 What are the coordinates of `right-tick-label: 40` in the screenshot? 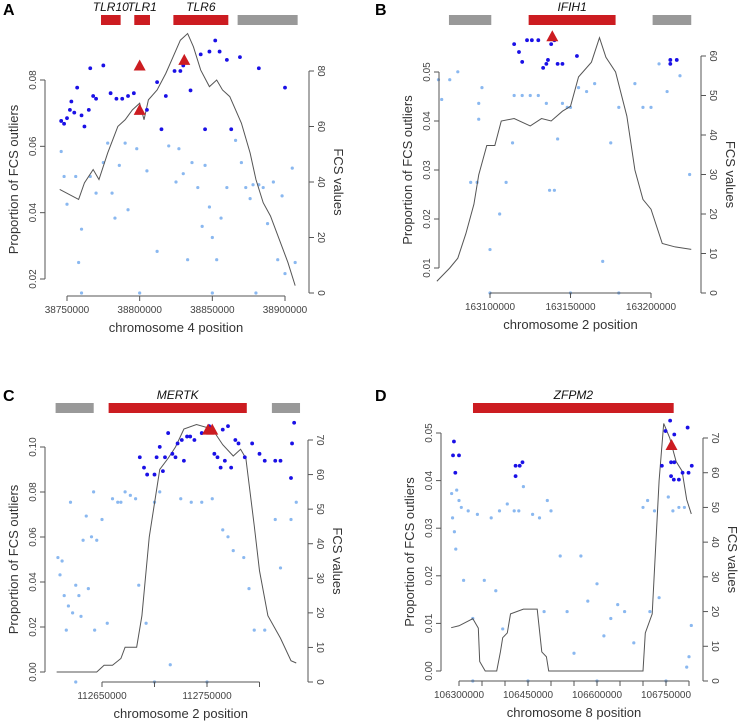 It's located at (714, 543).